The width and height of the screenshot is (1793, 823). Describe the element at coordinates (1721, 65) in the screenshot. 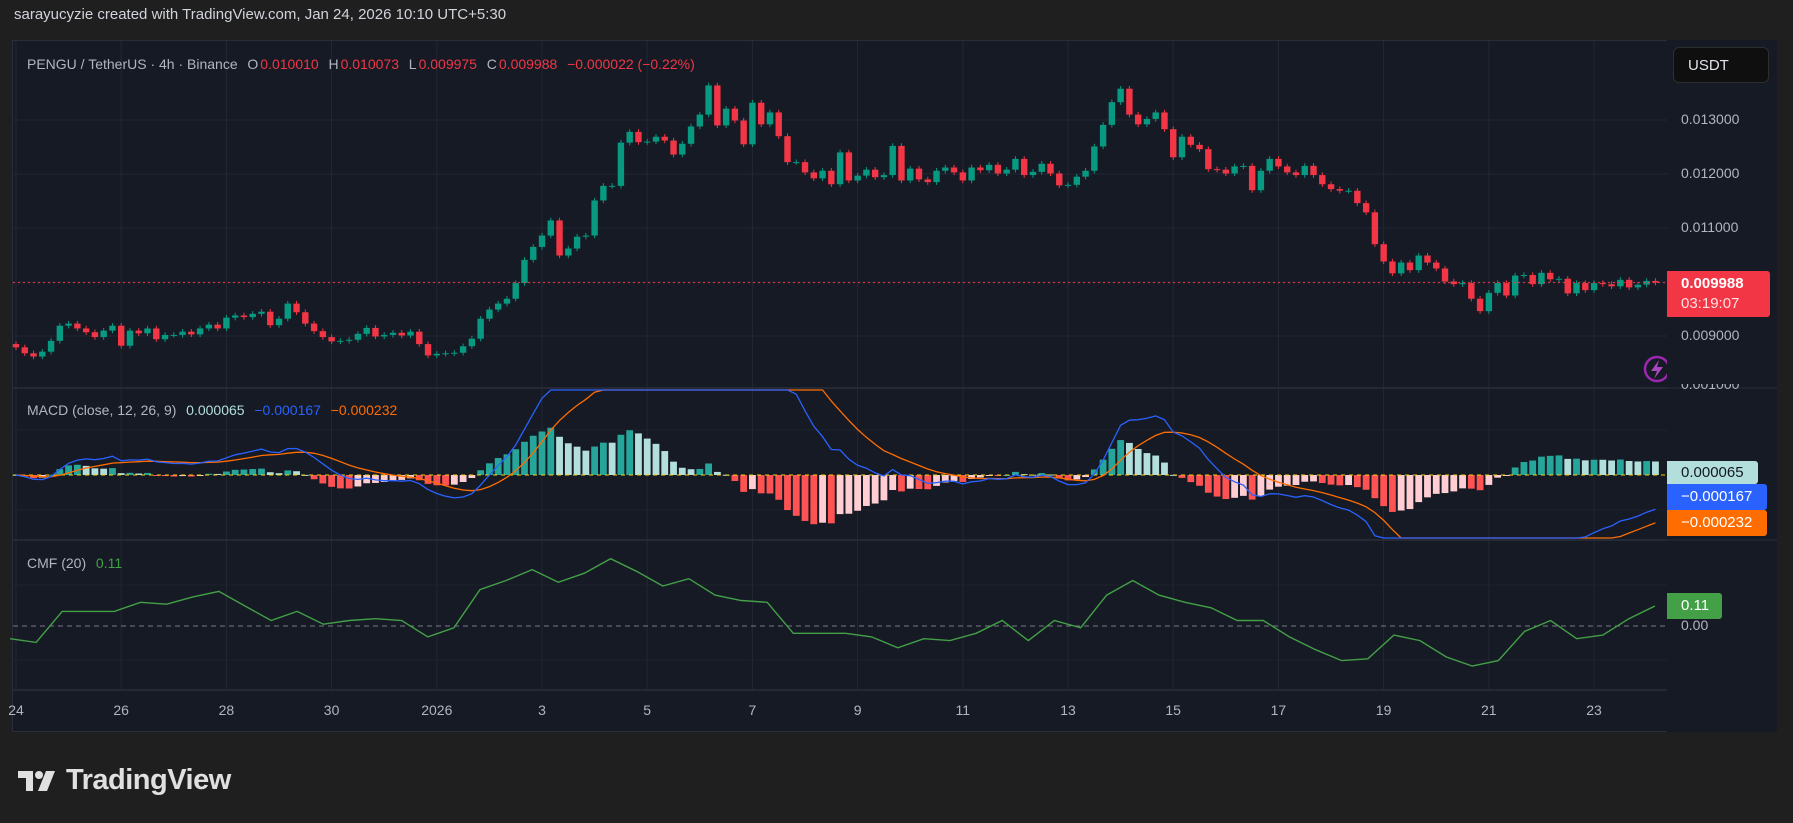

I see `currency-button: USDT` at that location.